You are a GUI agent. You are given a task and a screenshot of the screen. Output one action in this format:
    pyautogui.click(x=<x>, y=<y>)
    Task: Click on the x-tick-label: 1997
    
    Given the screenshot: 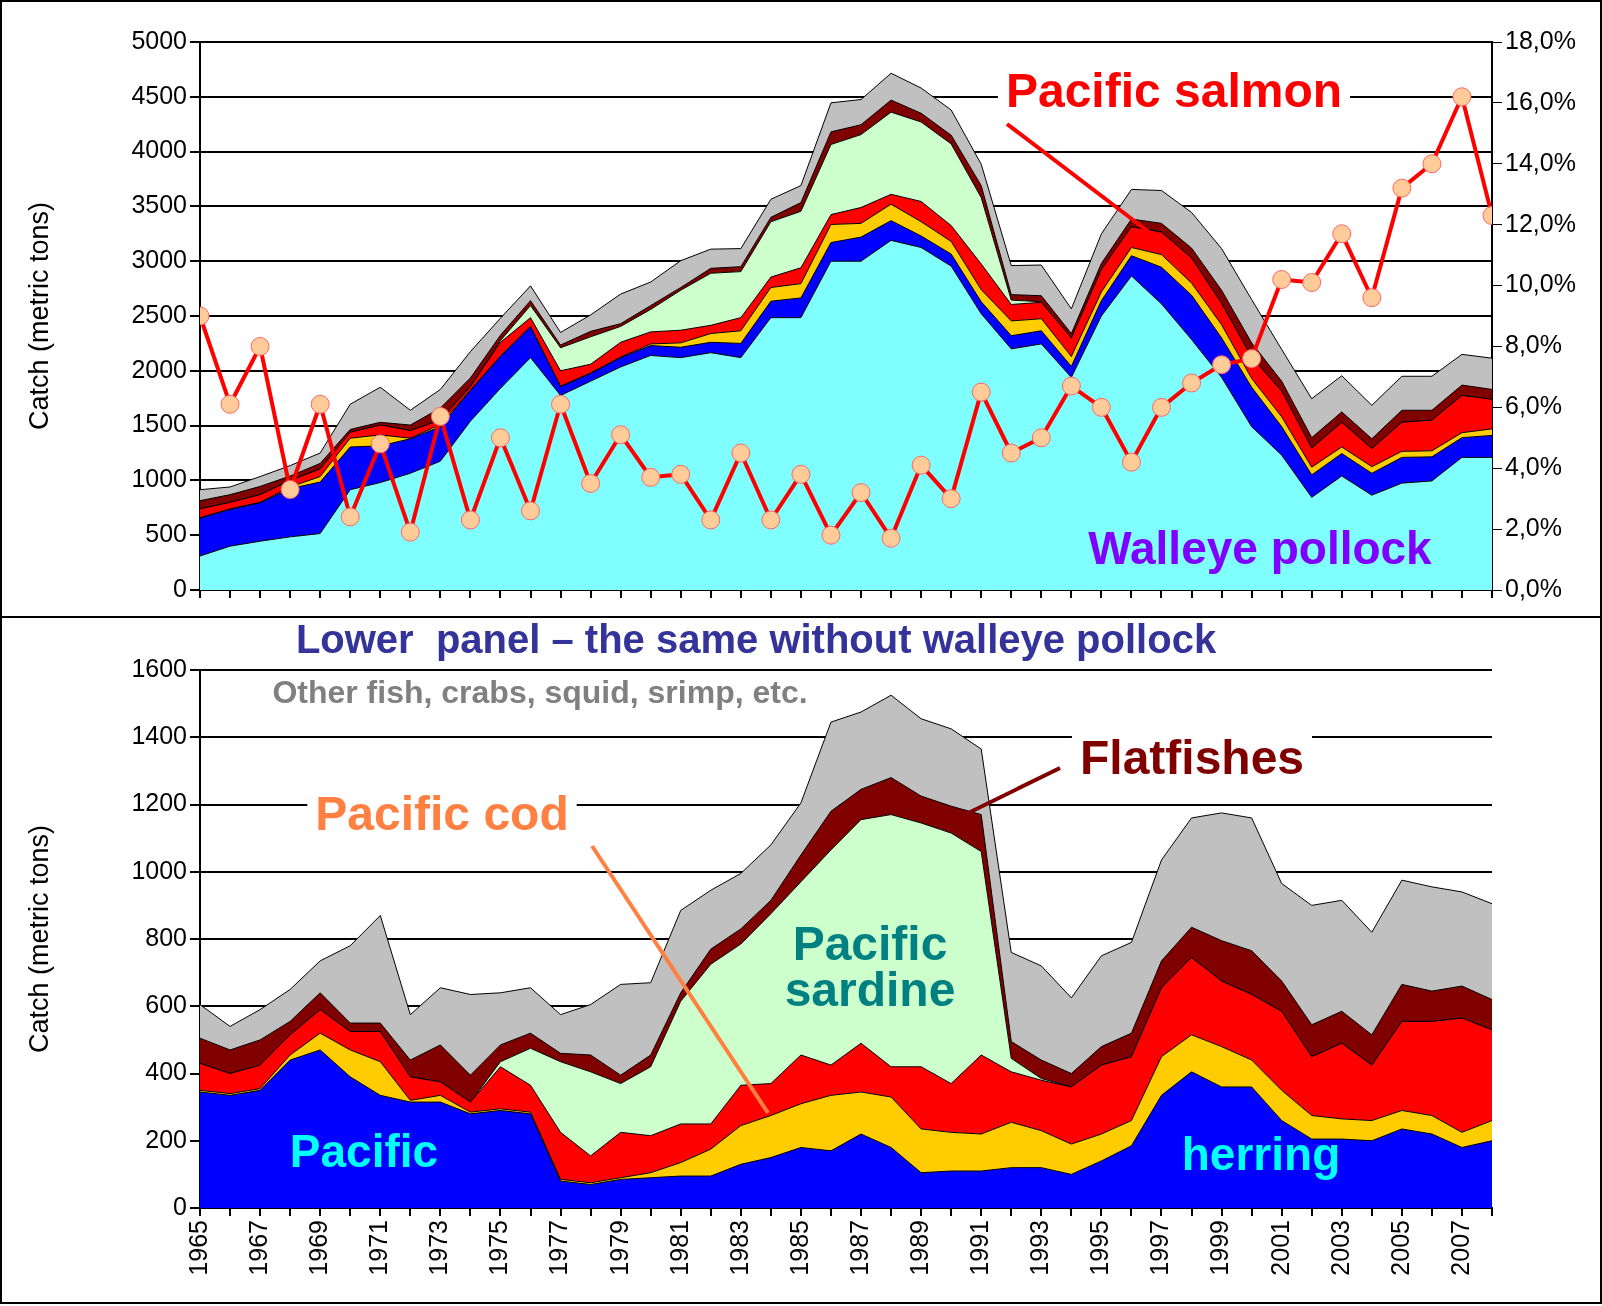 What is the action you would take?
    pyautogui.click(x=1159, y=1248)
    